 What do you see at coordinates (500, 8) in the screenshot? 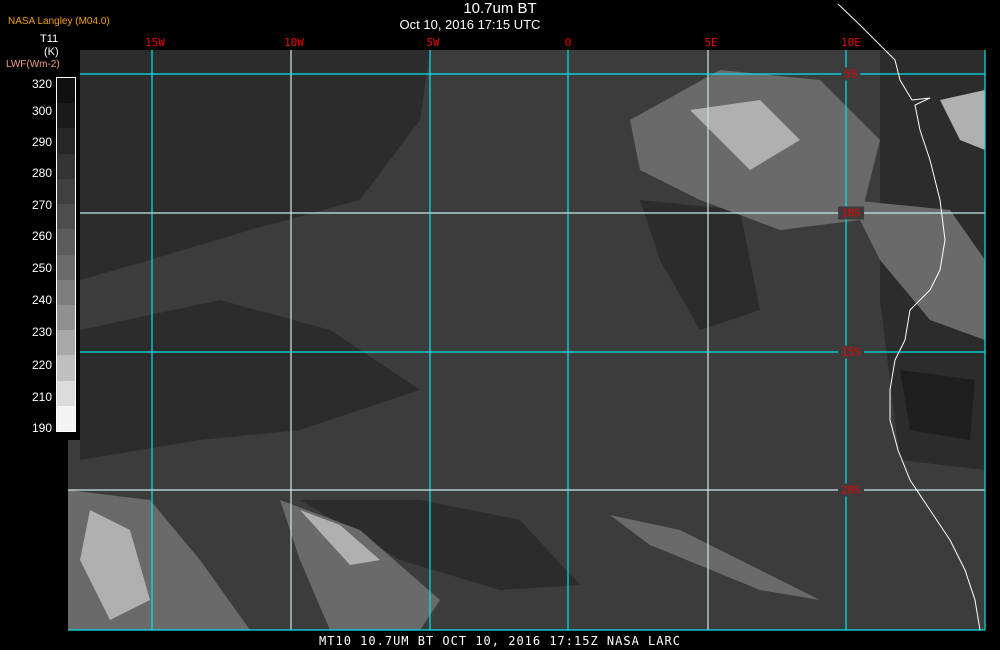
I see `image-title: 10.7um BT` at bounding box center [500, 8].